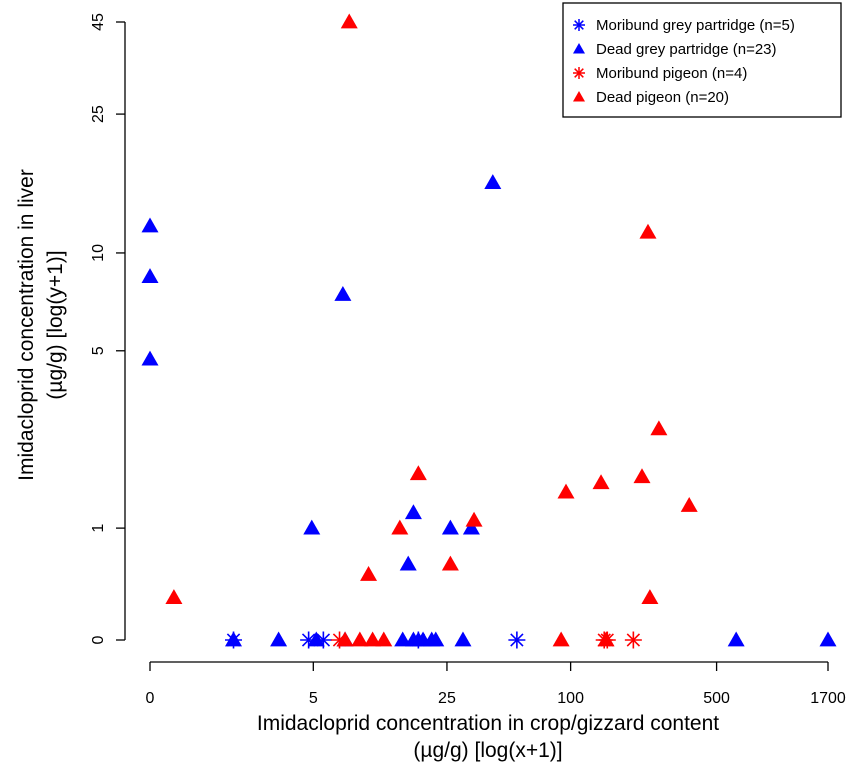  Describe the element at coordinates (570, 698) in the screenshot. I see `x-tick-label: 100` at that location.